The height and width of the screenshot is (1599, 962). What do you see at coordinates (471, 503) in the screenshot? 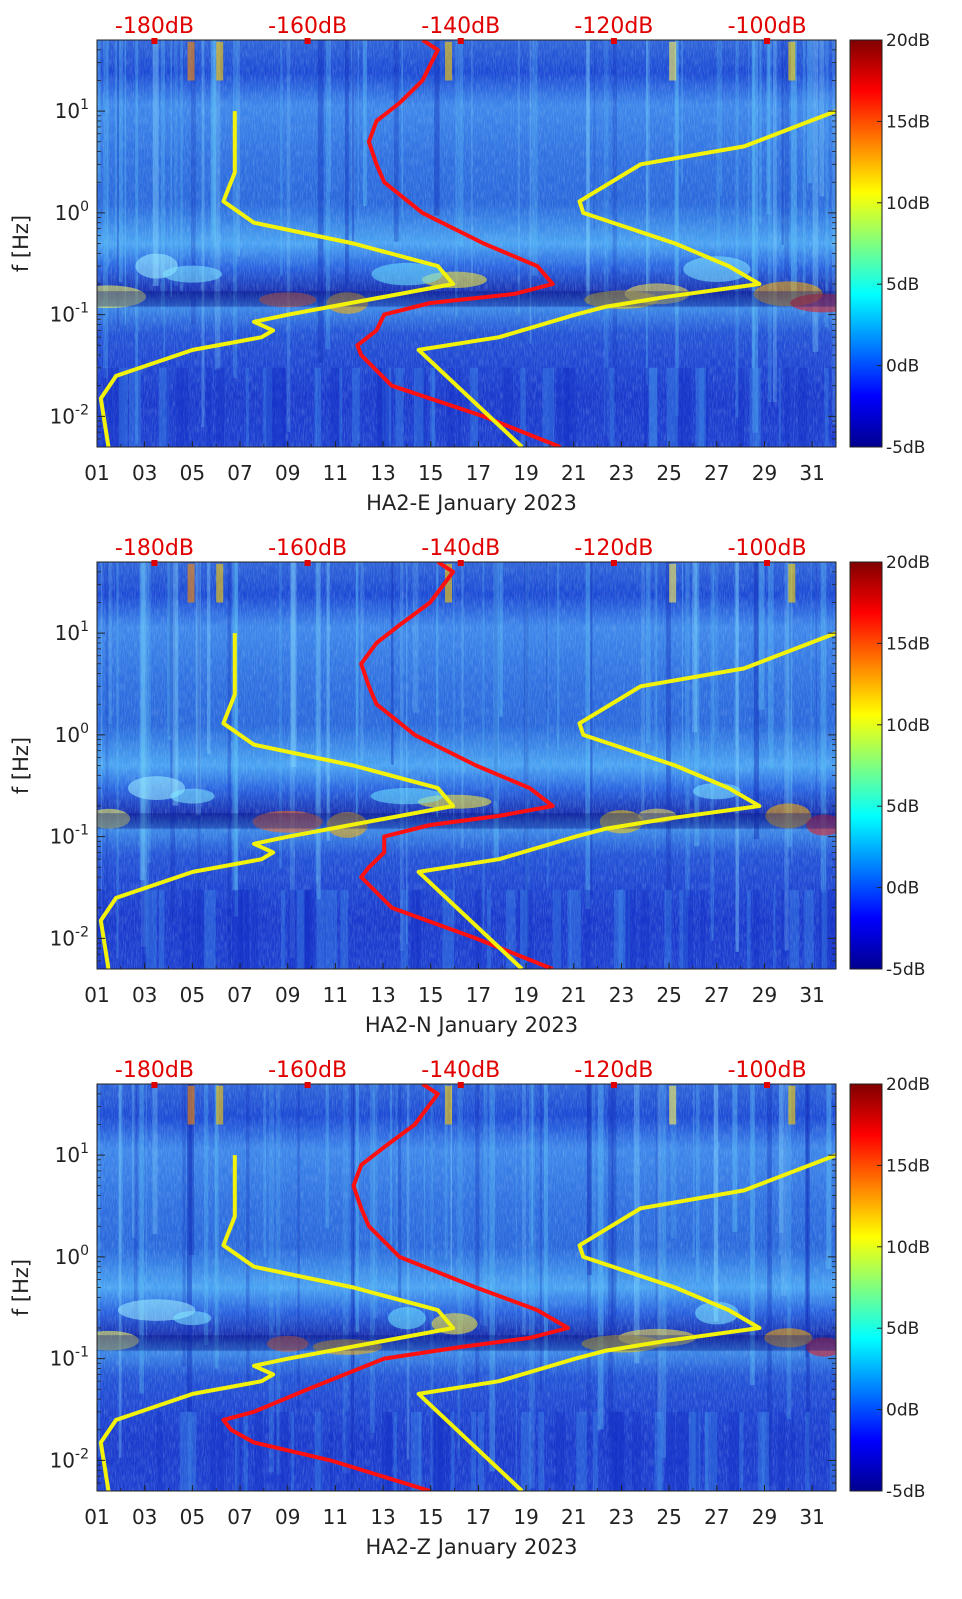
I see `x-axis-label: HA2-E January 2023` at bounding box center [471, 503].